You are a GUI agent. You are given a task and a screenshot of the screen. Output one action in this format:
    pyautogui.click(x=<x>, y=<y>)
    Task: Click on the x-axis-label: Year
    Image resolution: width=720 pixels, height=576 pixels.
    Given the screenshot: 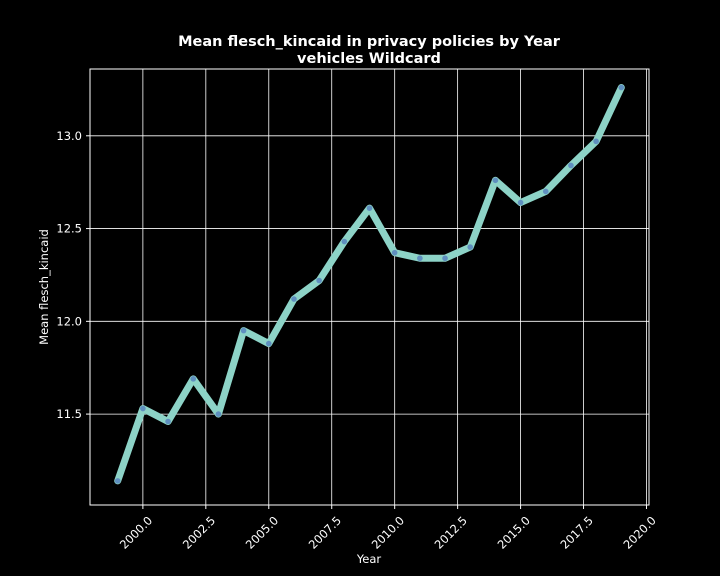 What is the action you would take?
    pyautogui.click(x=369, y=559)
    